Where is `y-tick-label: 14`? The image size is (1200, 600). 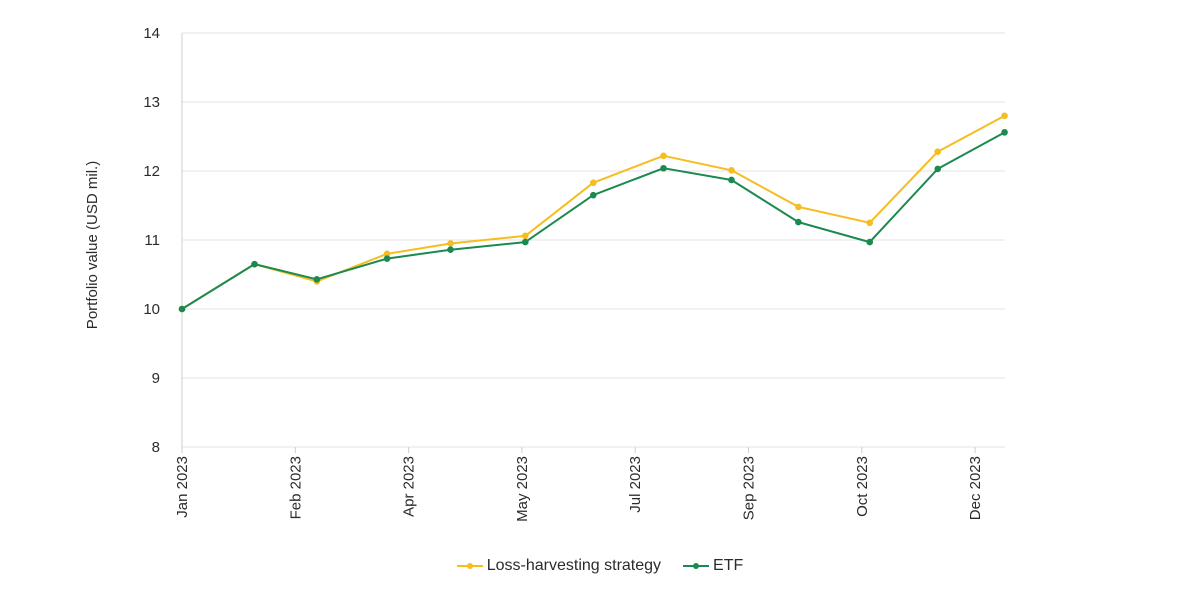 y-tick-label: 14 is located at coordinates (151, 33).